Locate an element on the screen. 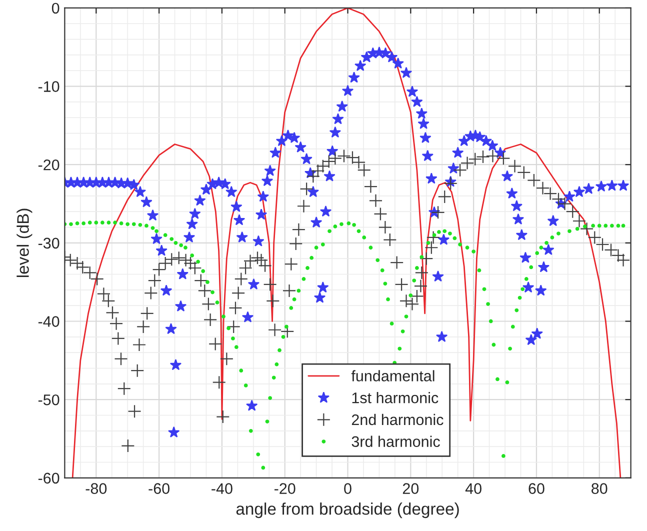  y-tick-label: -40 is located at coordinates (49, 321).